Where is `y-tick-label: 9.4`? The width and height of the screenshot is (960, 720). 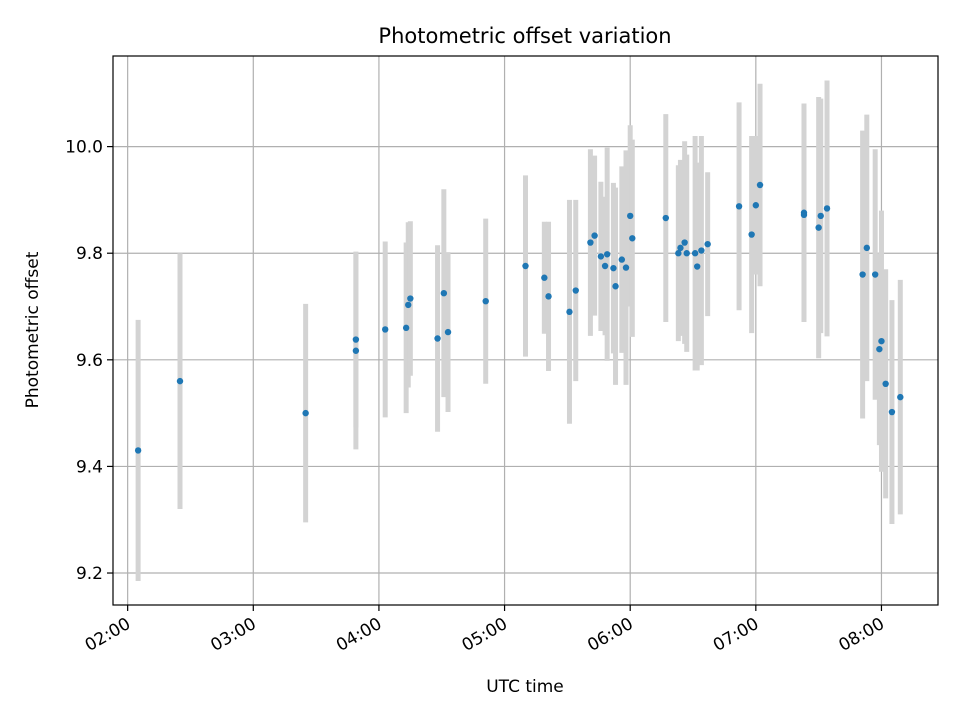
y-tick-label: 9.4 is located at coordinates (89, 467).